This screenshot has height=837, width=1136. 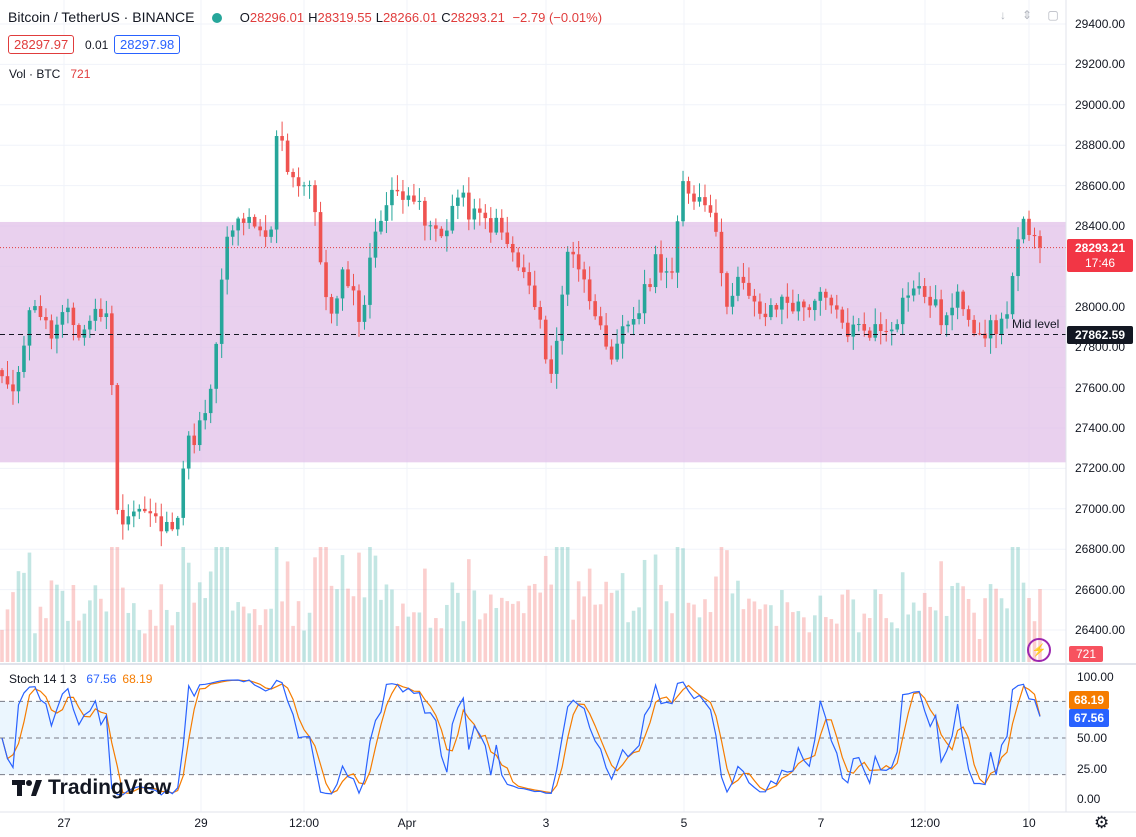 What do you see at coordinates (1003, 15) in the screenshot?
I see `arrow-down-icon: ↓` at bounding box center [1003, 15].